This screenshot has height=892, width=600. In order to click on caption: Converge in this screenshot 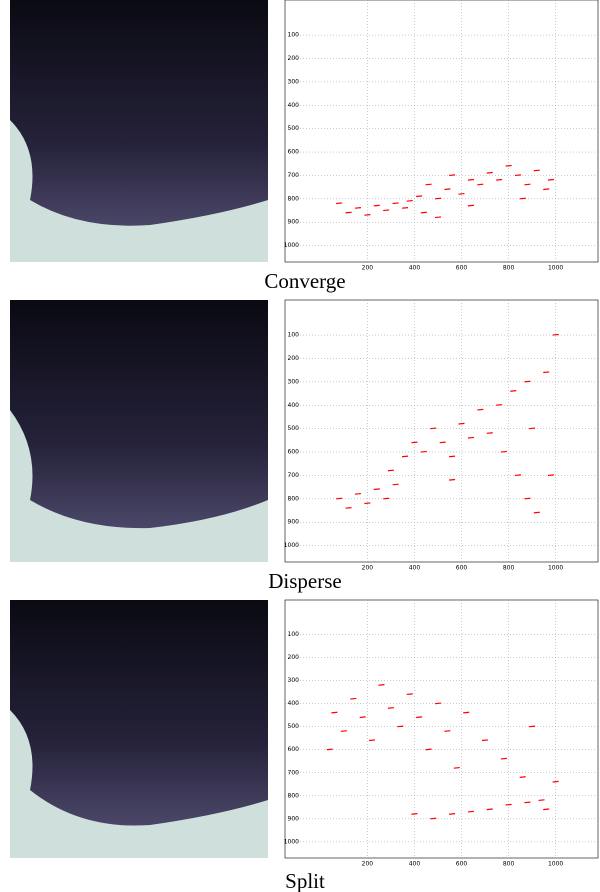, I will do `click(304, 281)`.